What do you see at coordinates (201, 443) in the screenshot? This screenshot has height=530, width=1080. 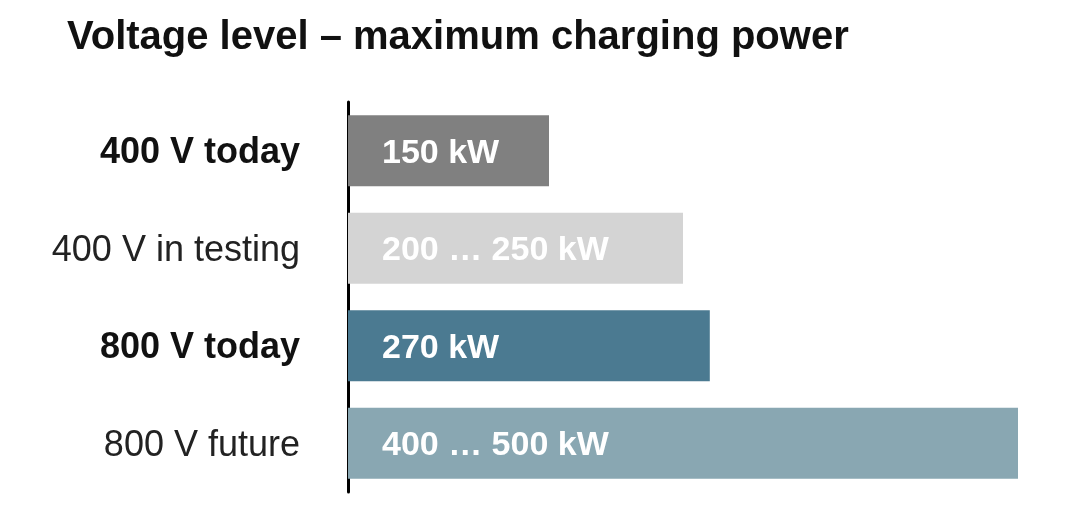 I see `y-tick-label: 800 V future` at bounding box center [201, 443].